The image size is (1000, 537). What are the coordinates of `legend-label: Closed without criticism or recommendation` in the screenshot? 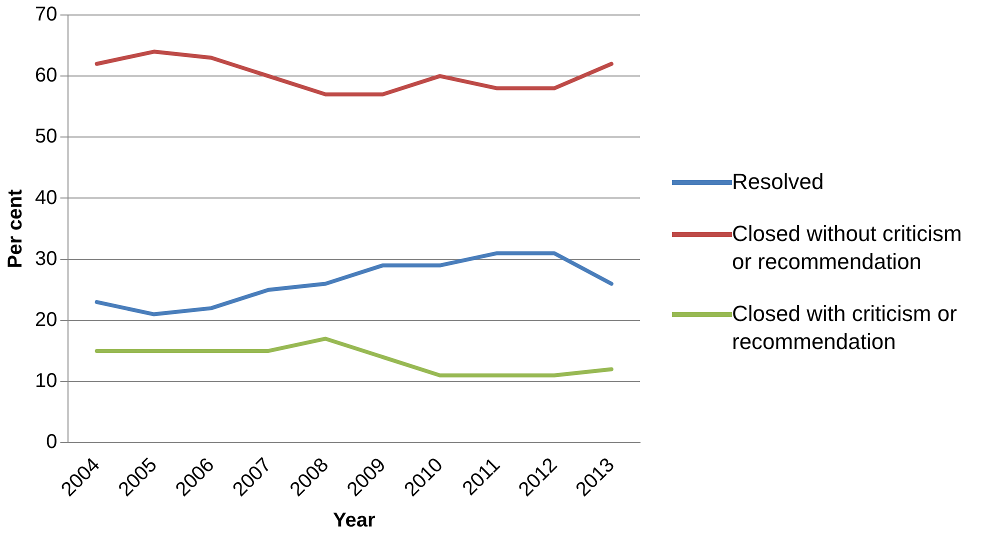 It's located at (847, 248).